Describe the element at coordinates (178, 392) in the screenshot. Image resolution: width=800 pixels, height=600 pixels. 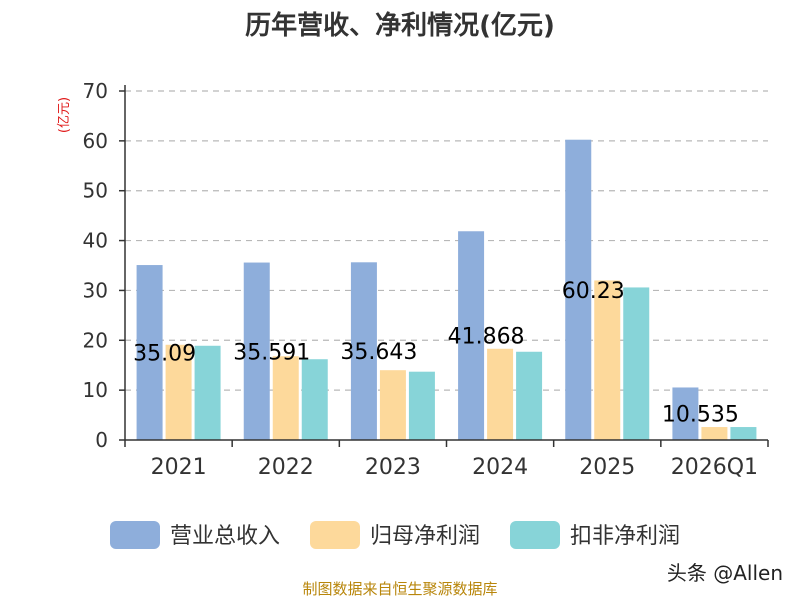
I see `bar-归母净利润-2021` at that location.